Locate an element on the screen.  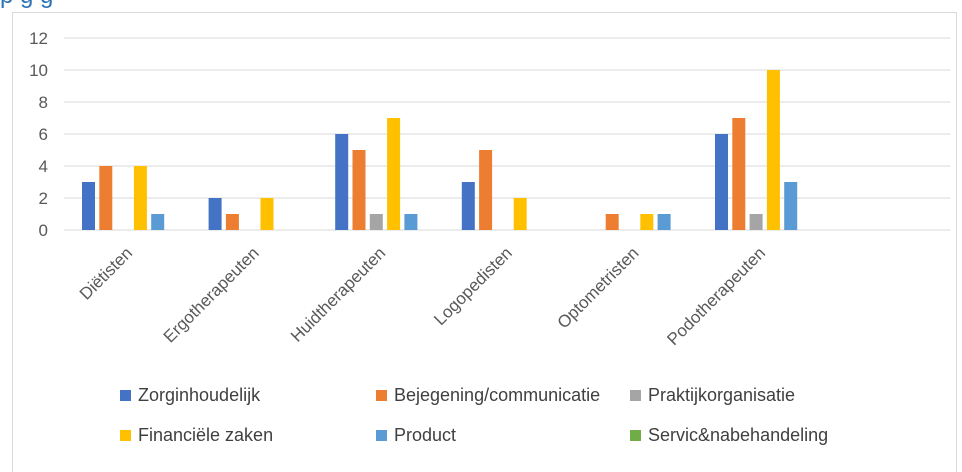
legend-item: Product is located at coordinates (416, 435).